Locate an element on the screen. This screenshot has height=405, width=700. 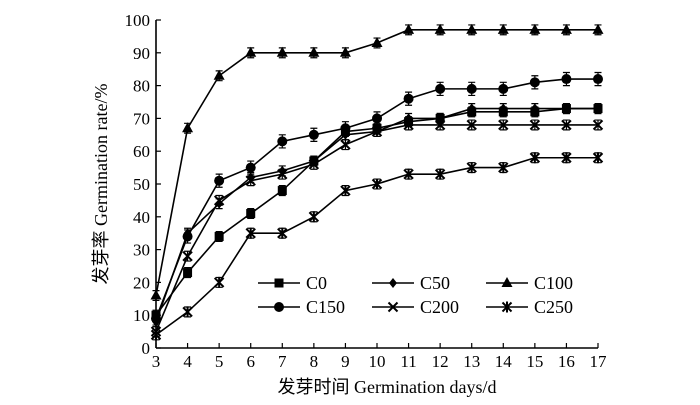
y-tick-label: 80 is located at coordinates (141, 86).